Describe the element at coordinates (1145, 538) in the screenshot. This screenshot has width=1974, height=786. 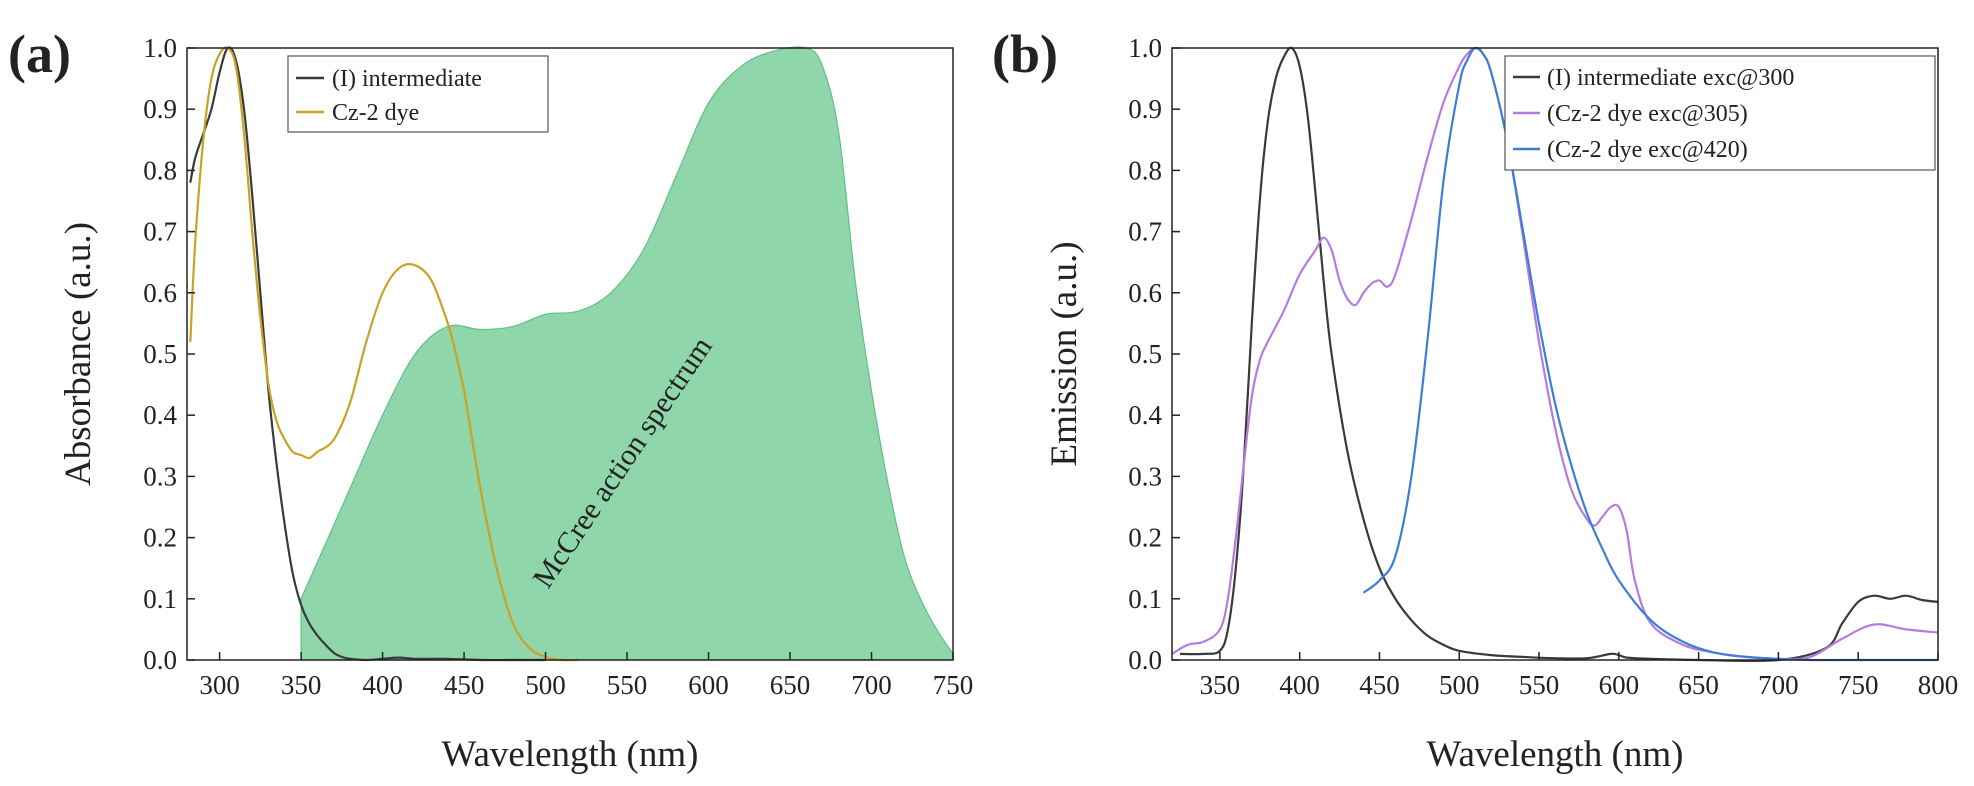
I see `panel-b-y-tick-label: 0.2` at that location.